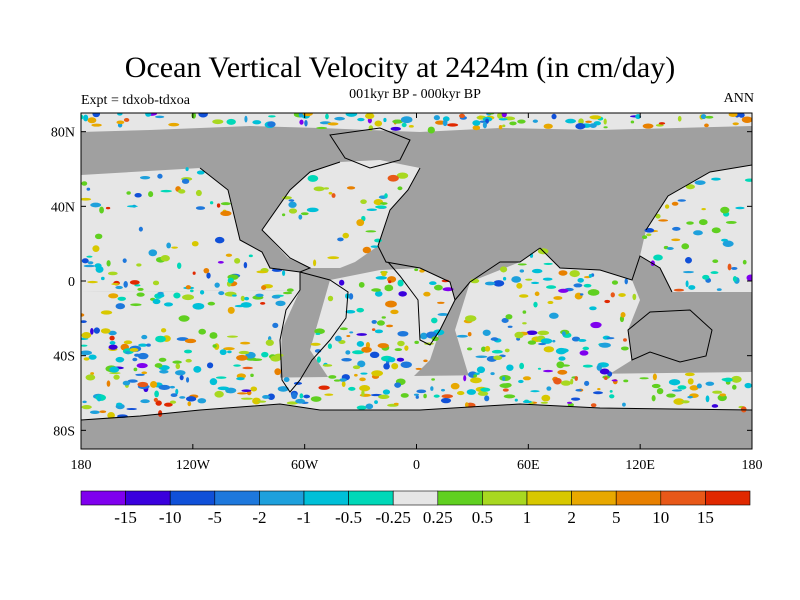 The image size is (800, 600). What do you see at coordinates (660, 517) in the screenshot?
I see `colorbar-label: 10` at bounding box center [660, 517].